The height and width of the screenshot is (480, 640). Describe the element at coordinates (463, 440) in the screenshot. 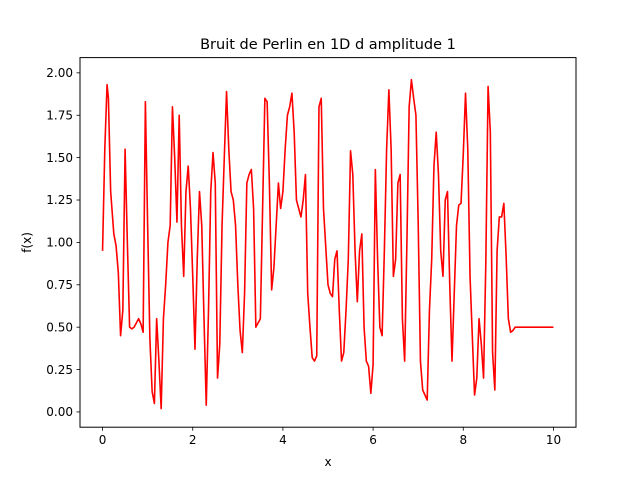

I see `x-tick-label: 8` at that location.